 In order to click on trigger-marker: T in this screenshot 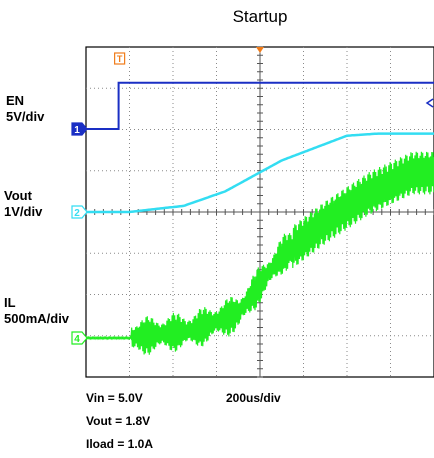, I will do `click(120, 58)`.